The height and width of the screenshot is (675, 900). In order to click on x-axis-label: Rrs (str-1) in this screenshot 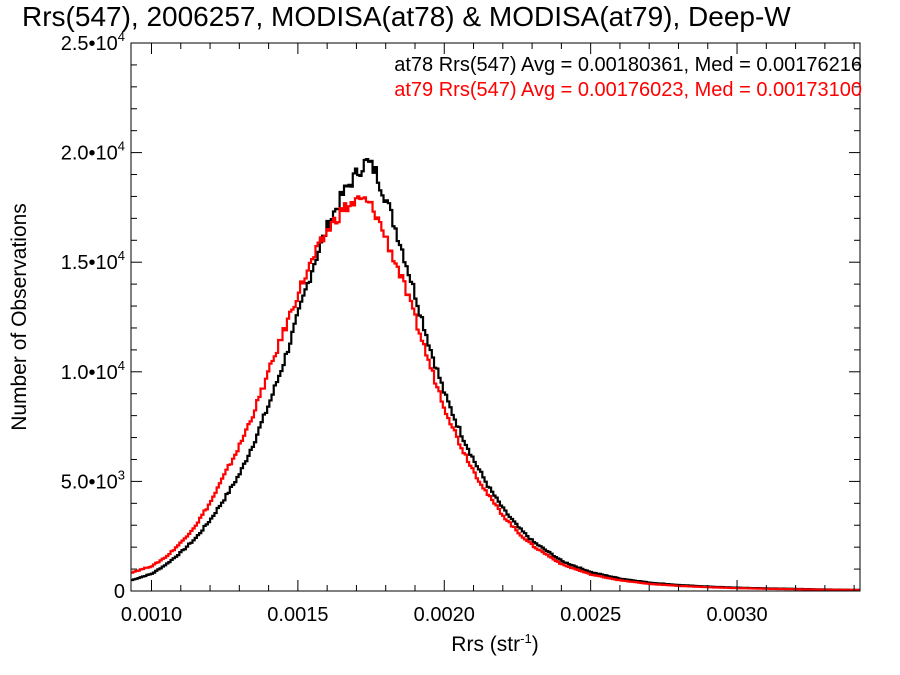, I will do `click(494, 643)`.